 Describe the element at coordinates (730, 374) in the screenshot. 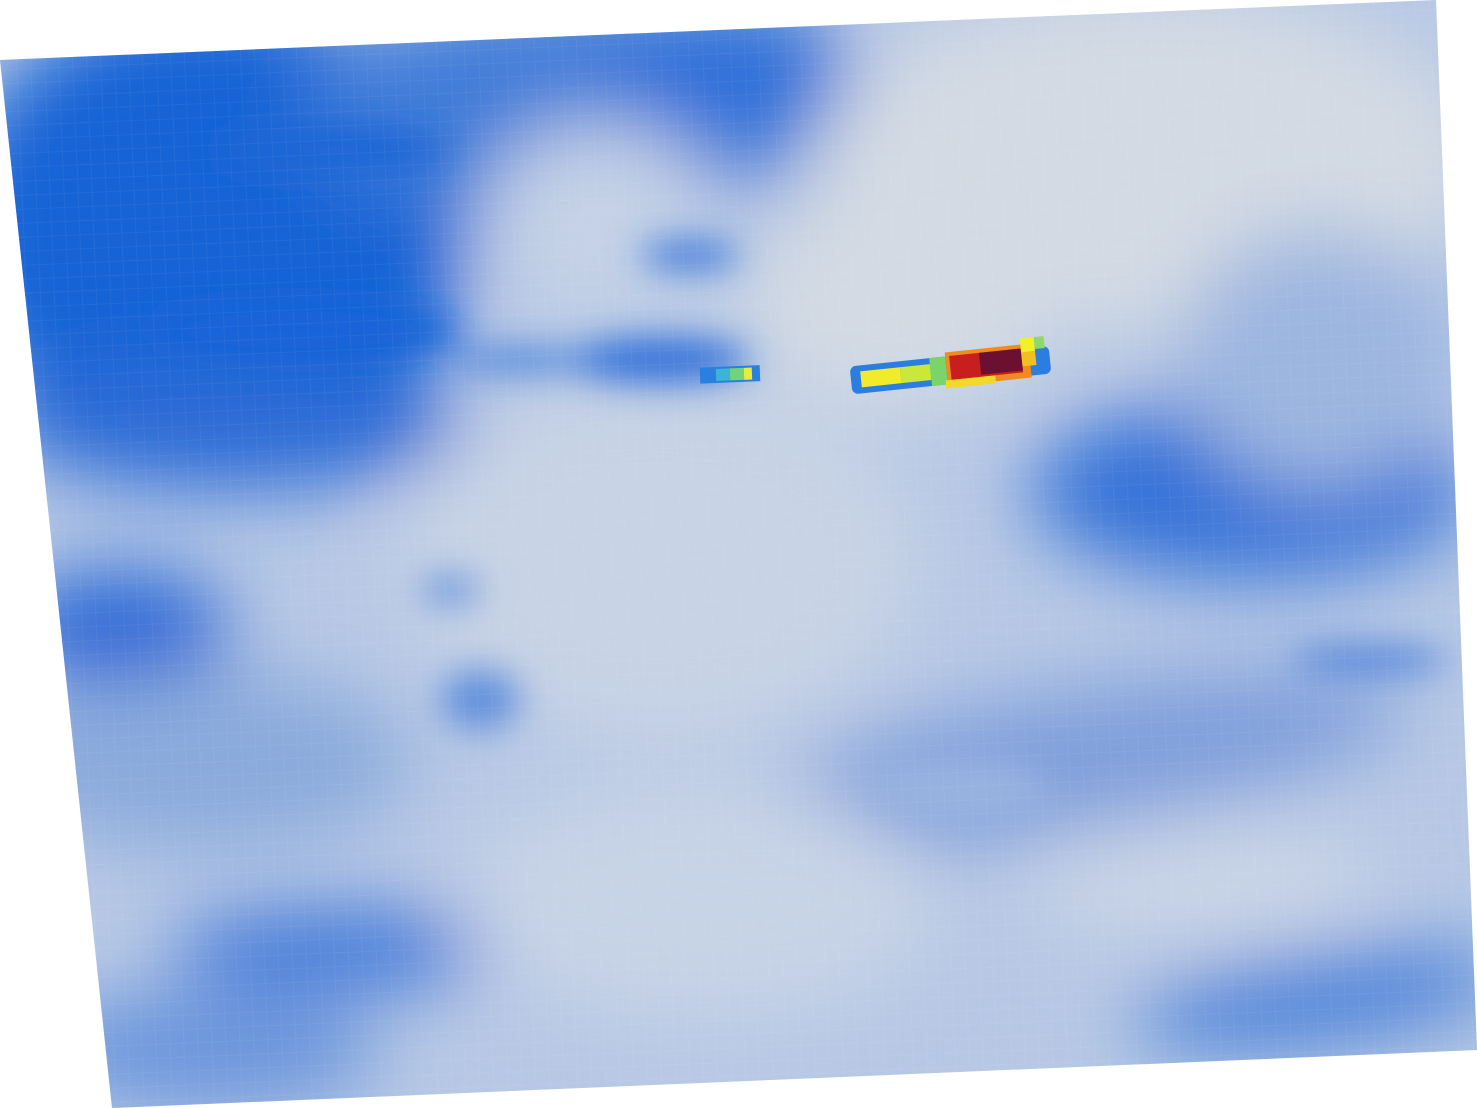

I see `plume-secondary` at that location.